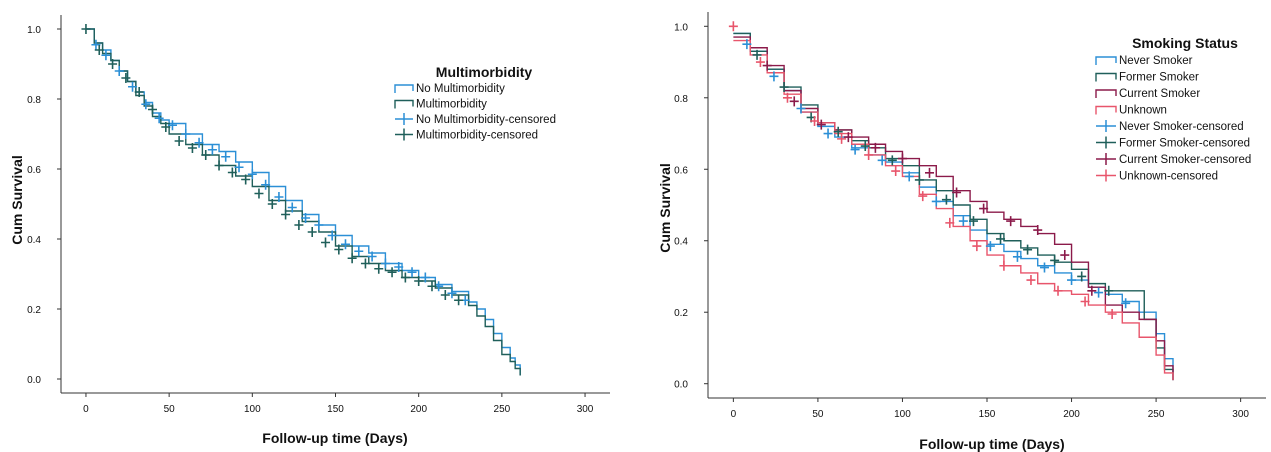 This screenshot has width=1271, height=452. Describe the element at coordinates (1156, 61) in the screenshot. I see `legend-entry-label: Never Smoker` at that location.